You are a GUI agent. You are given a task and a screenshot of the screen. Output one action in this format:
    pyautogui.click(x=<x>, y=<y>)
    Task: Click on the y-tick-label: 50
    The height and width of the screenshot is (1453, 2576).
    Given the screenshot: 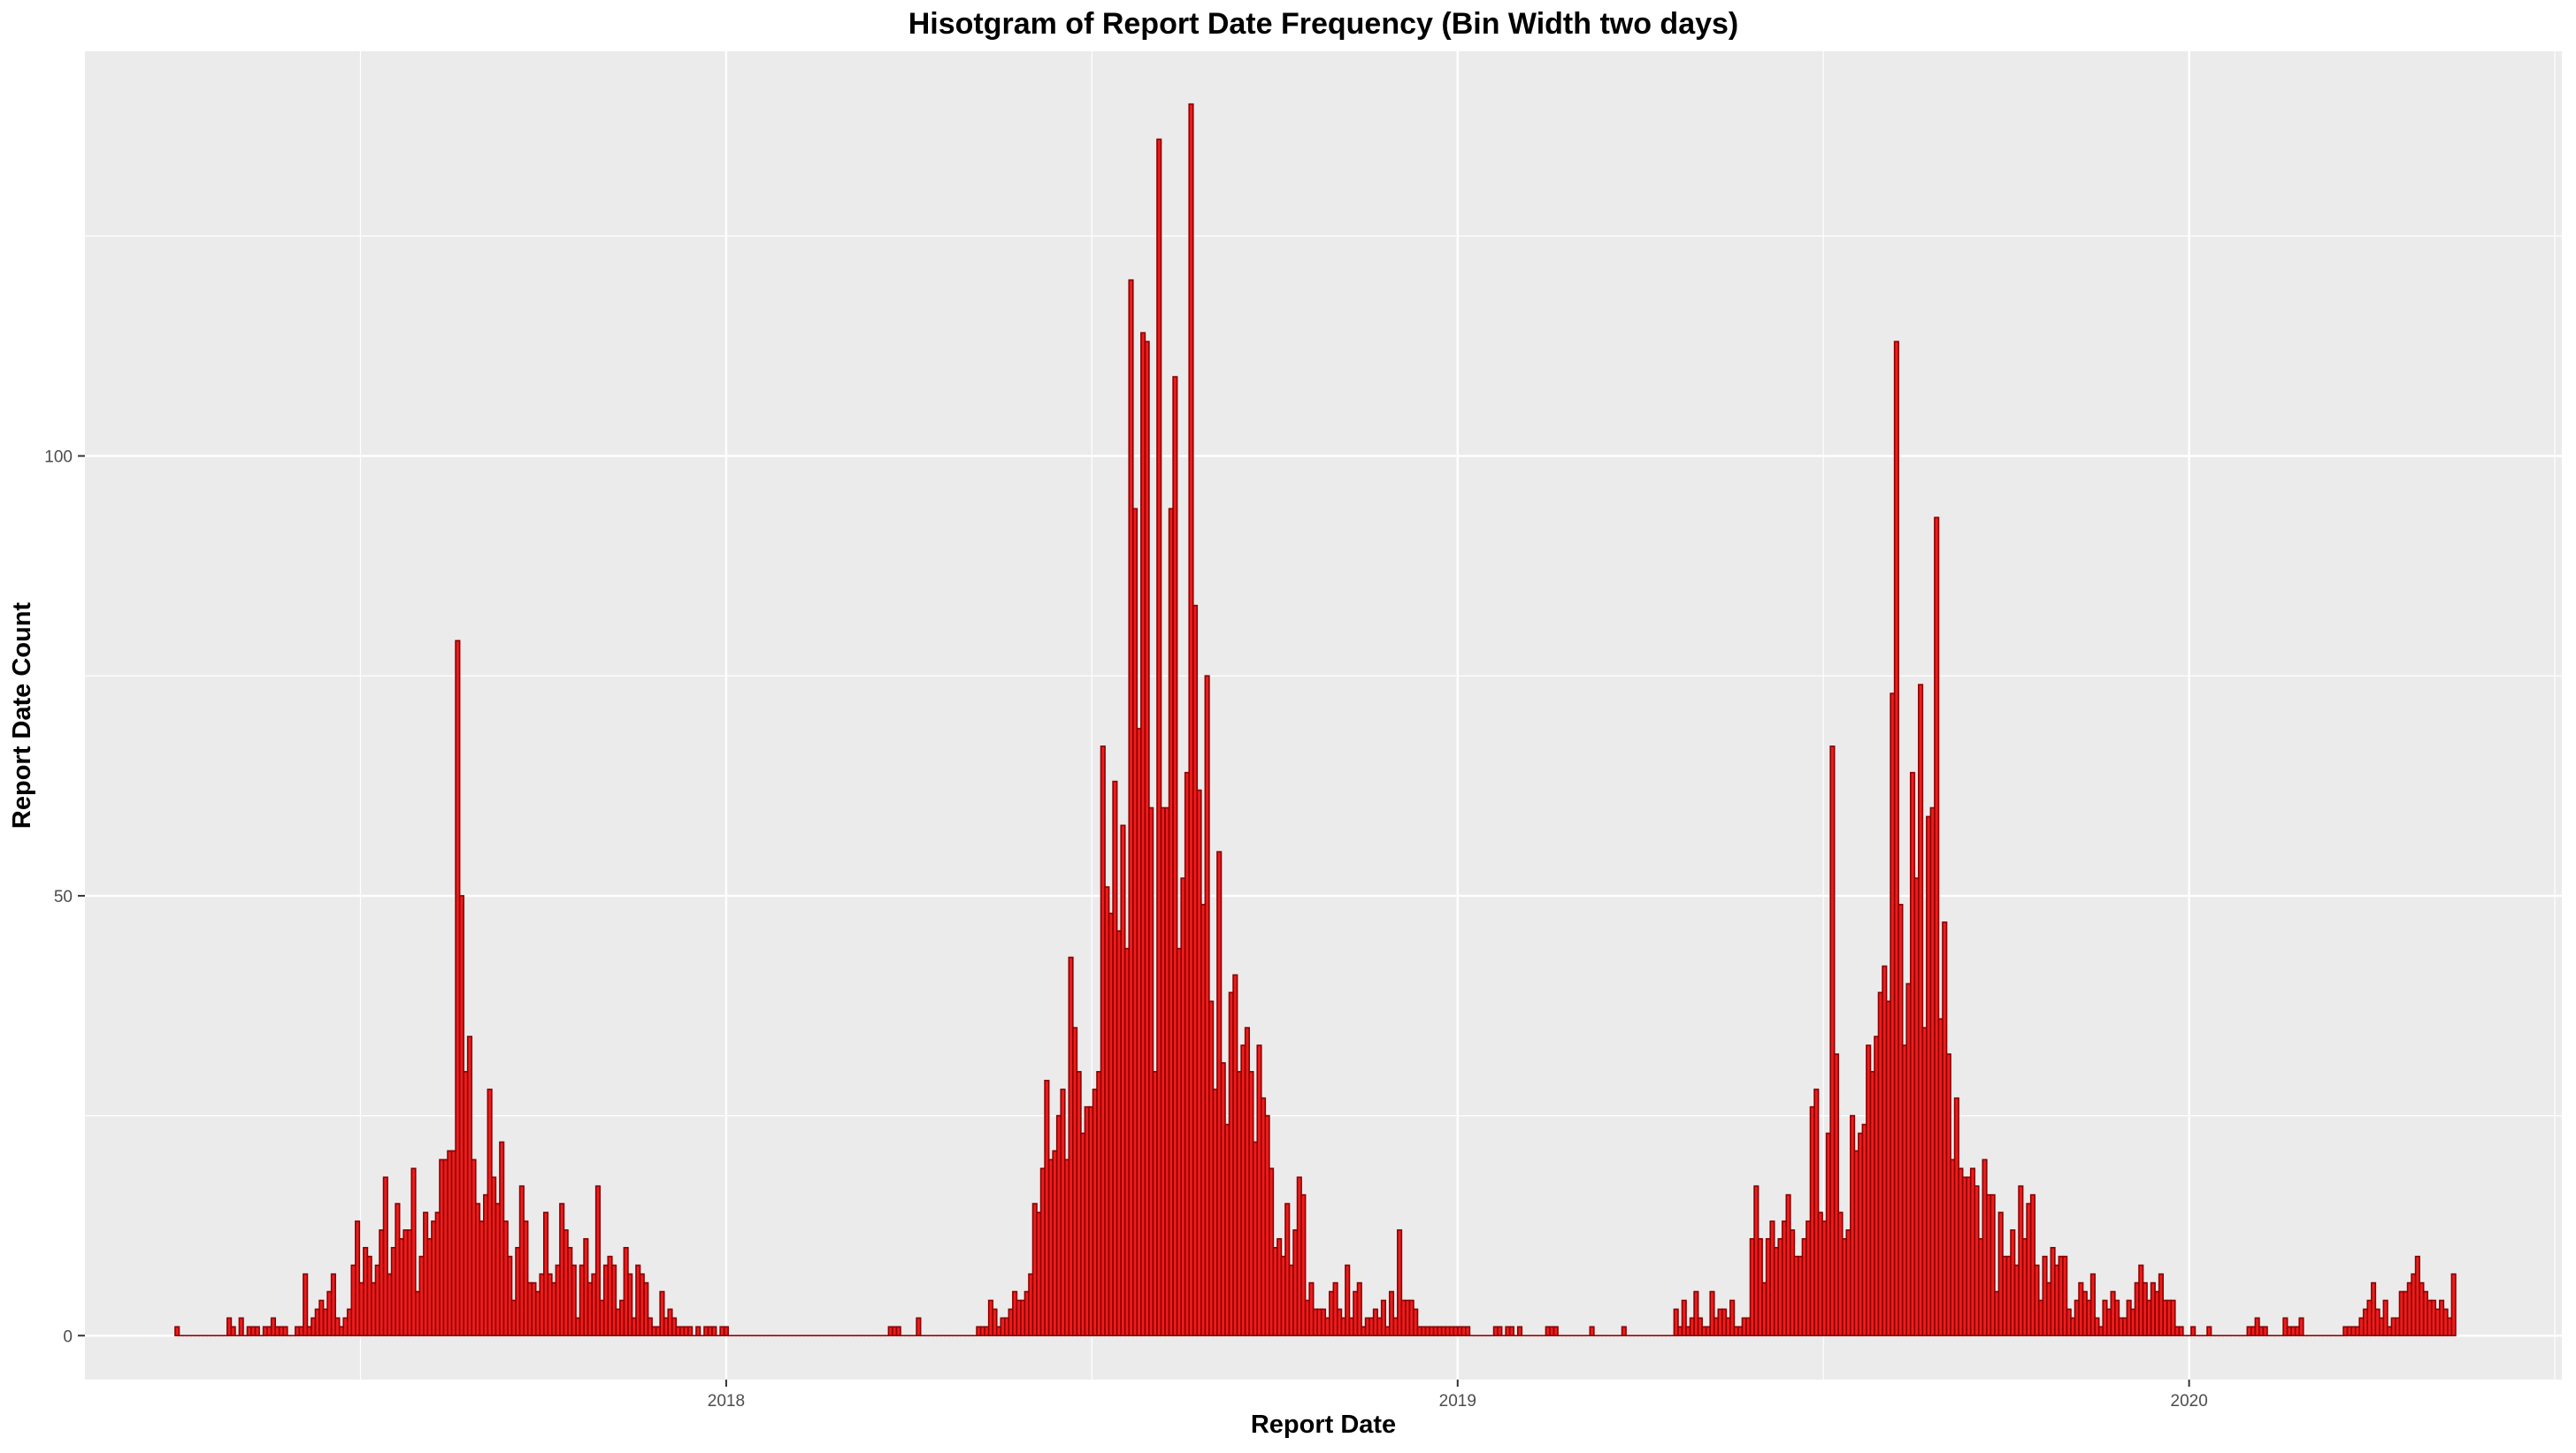 What is the action you would take?
    pyautogui.click(x=63, y=897)
    